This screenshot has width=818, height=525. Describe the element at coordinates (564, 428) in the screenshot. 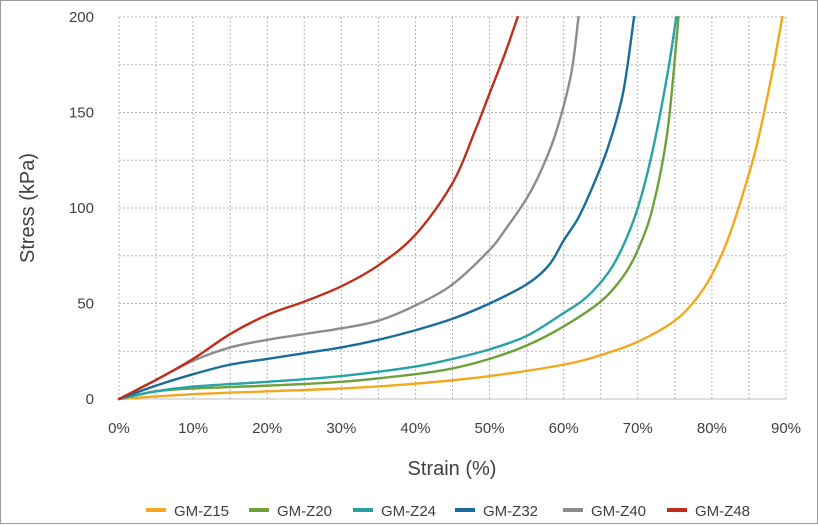

I see `x-tick-label: 60%` at that location.